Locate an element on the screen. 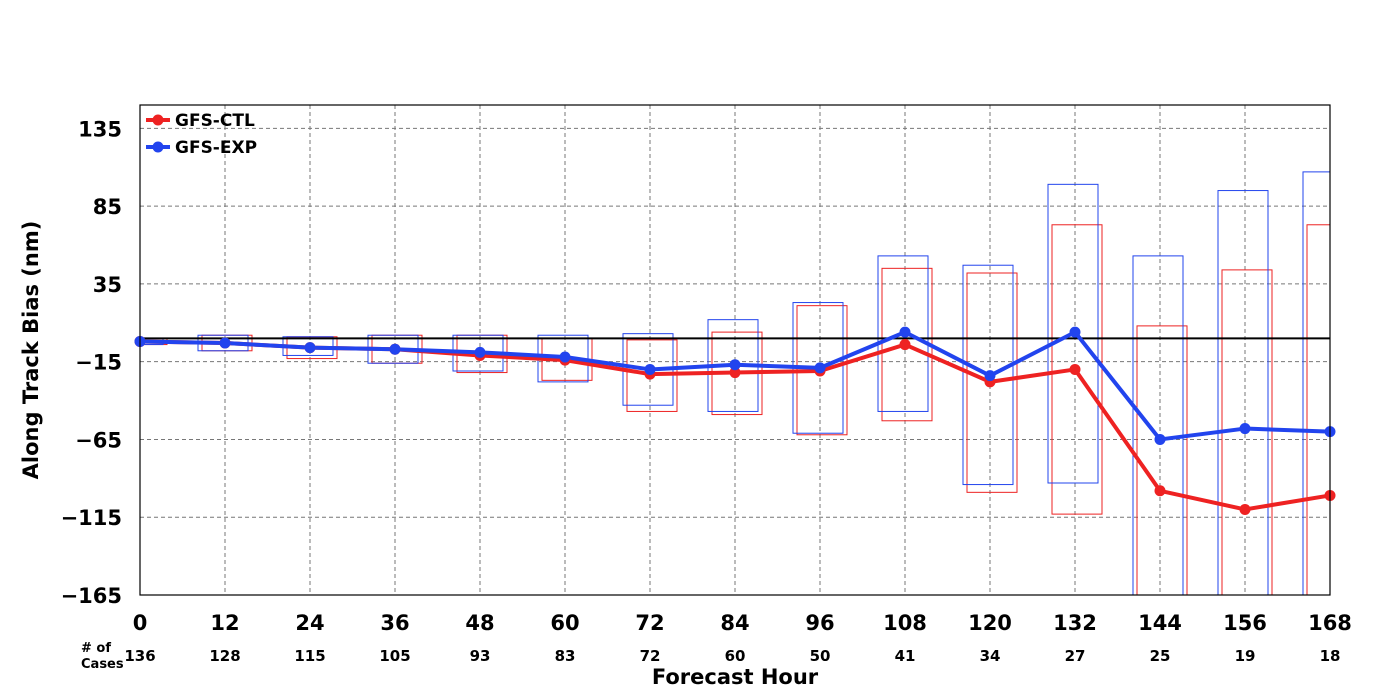 The height and width of the screenshot is (700, 1400). legend: GFS-CTL GFS-EXP is located at coordinates (201, 134).